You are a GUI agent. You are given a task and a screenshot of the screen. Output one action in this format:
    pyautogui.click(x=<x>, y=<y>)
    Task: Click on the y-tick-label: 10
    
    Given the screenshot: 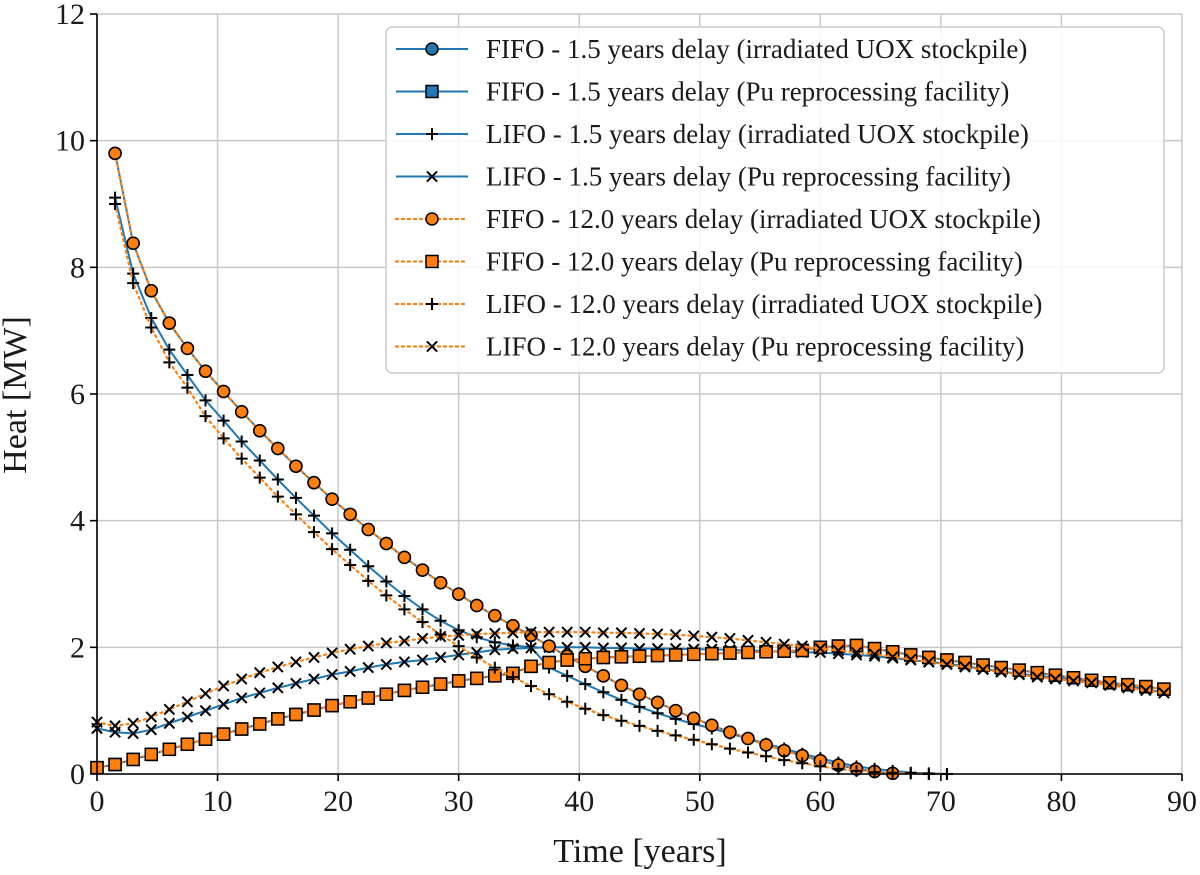 What is the action you would take?
    pyautogui.click(x=70, y=141)
    